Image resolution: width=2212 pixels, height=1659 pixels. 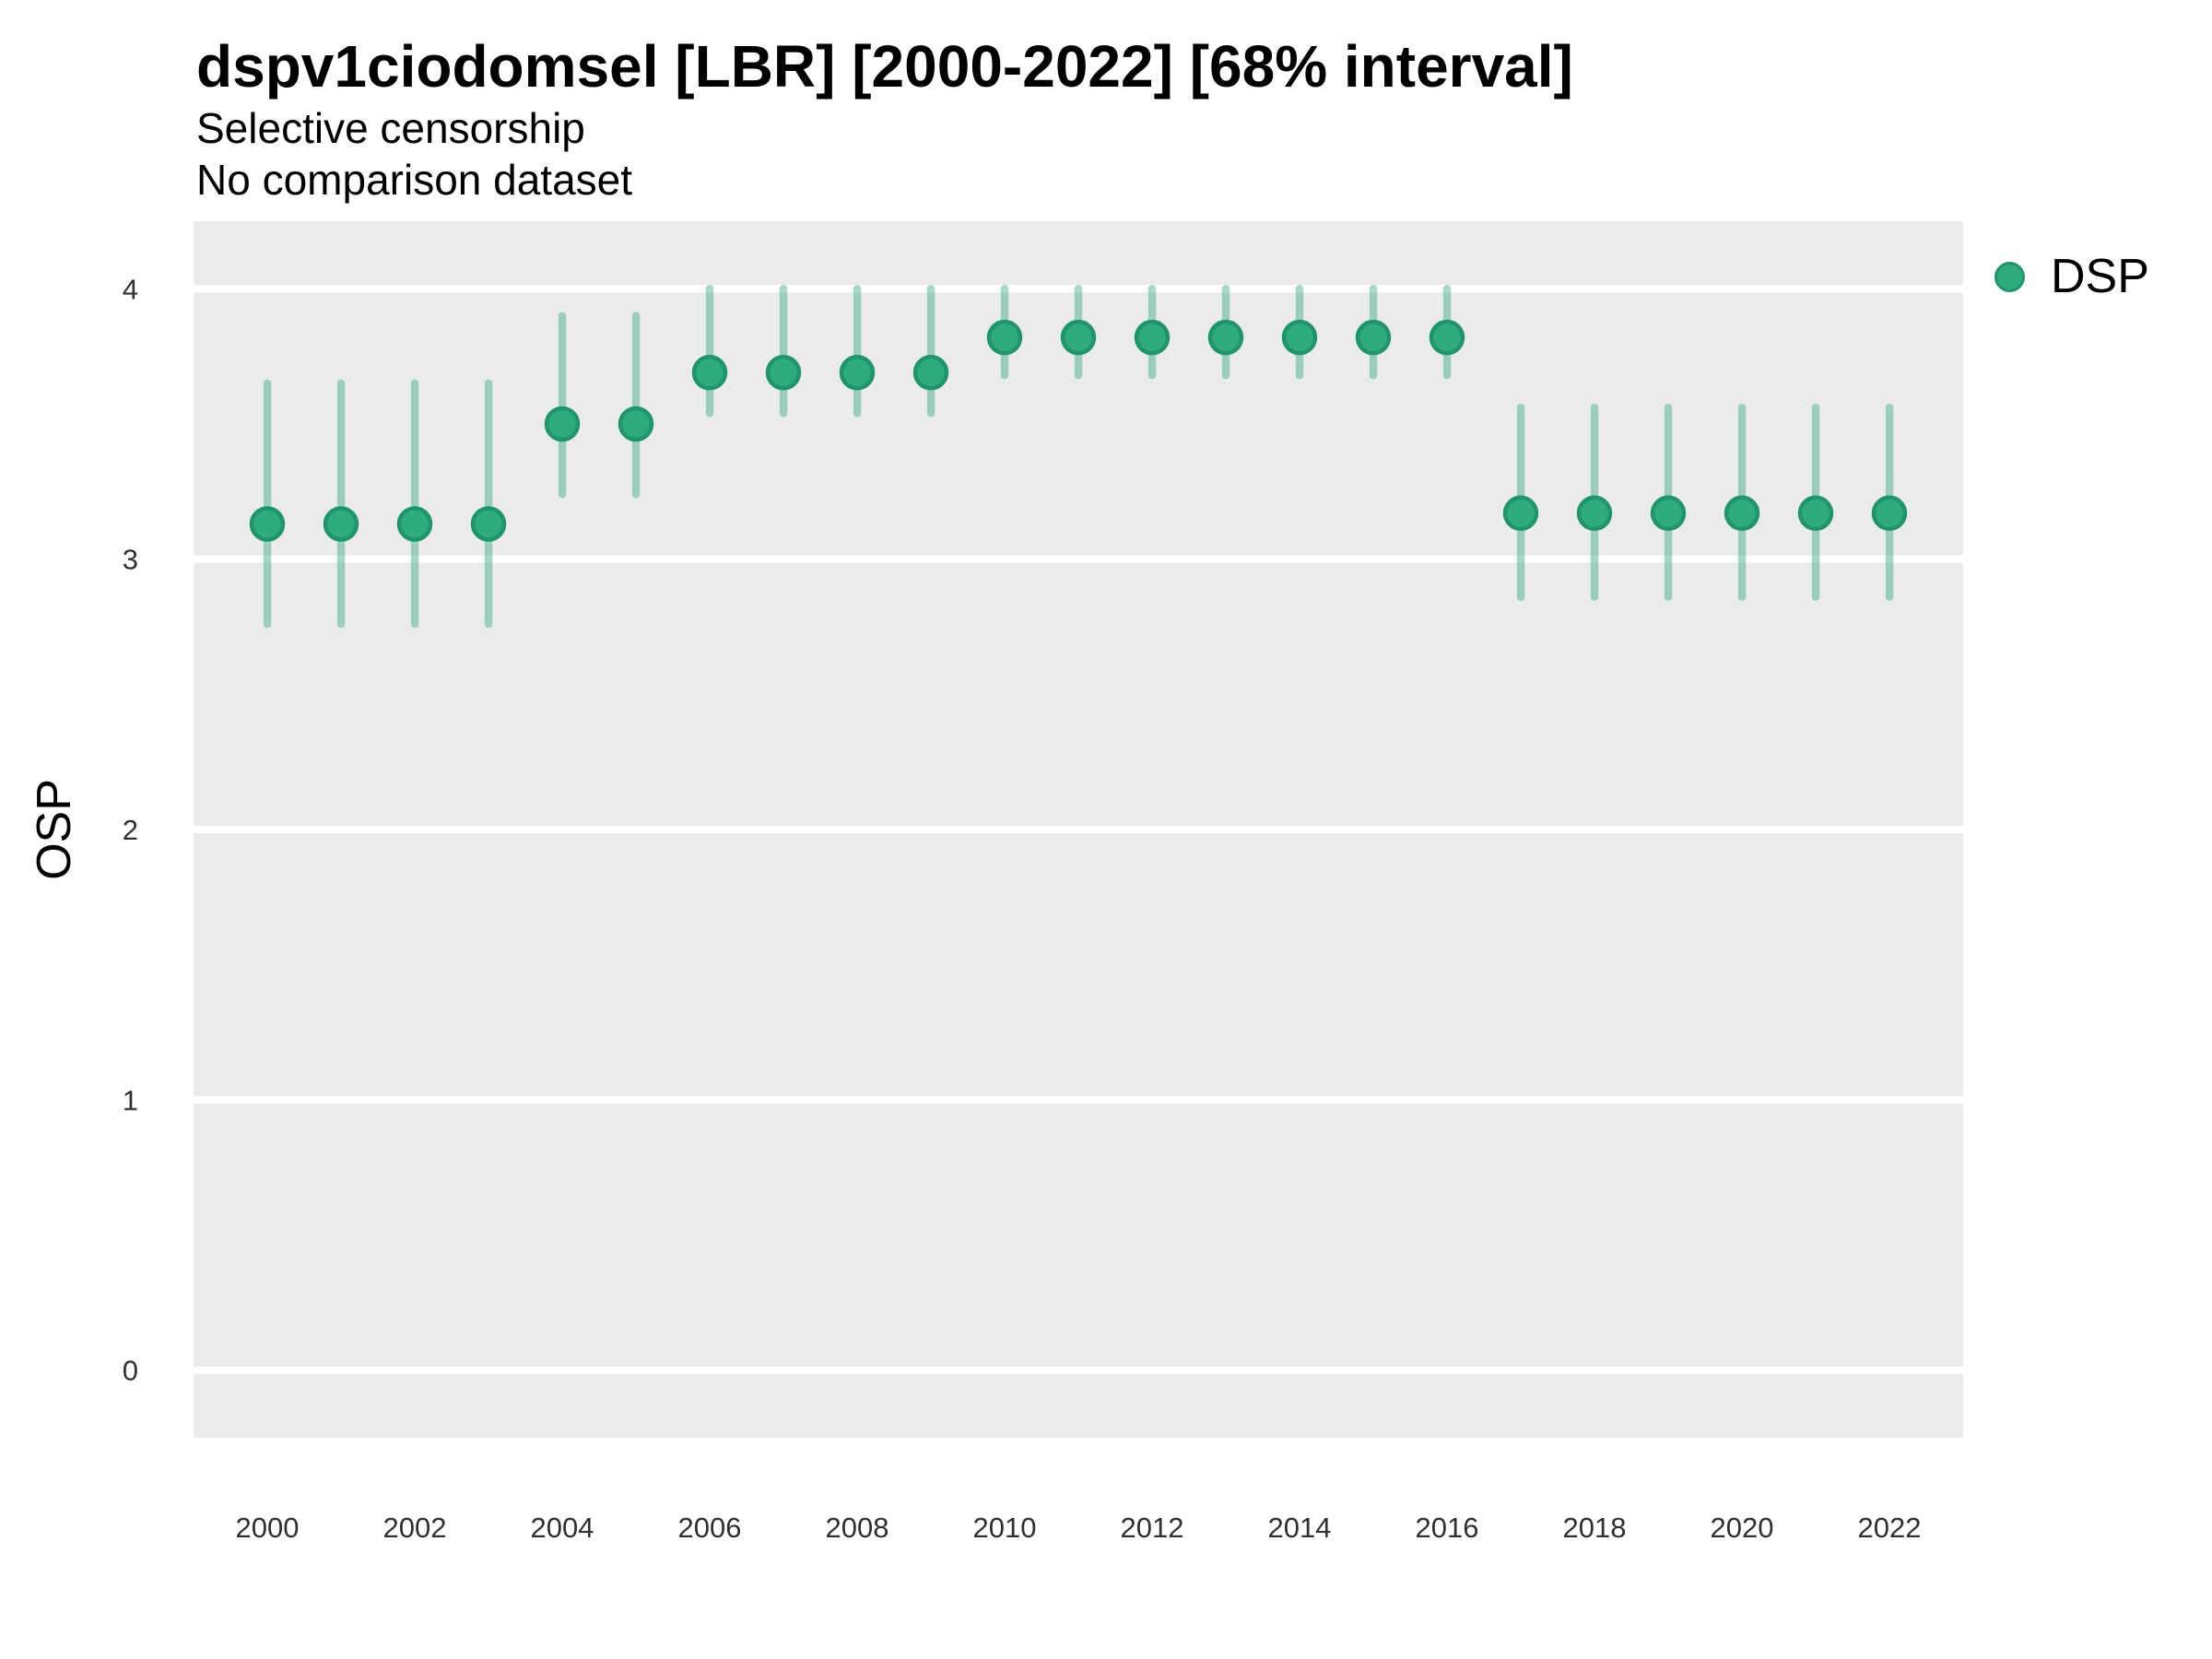 I want to click on x-tick-label-2002: 2002, so click(x=415, y=1528).